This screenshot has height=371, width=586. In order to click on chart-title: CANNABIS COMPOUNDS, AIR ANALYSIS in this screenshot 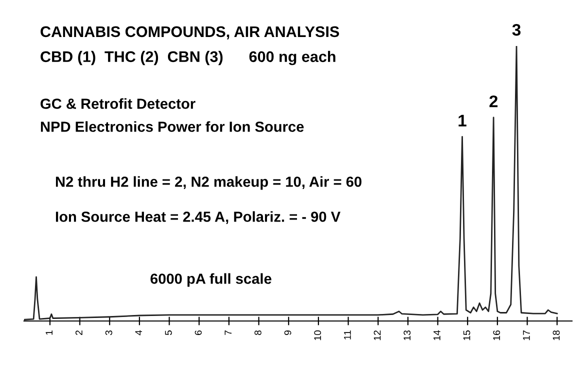, I will do `click(190, 33)`.